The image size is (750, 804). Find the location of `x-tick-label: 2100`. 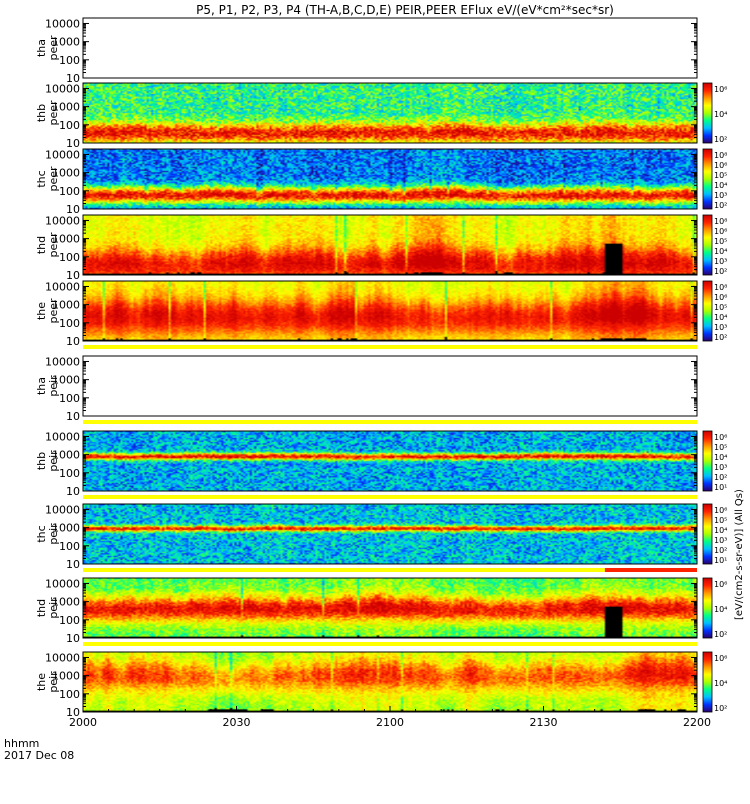

x-tick-label: 2100 is located at coordinates (390, 722).